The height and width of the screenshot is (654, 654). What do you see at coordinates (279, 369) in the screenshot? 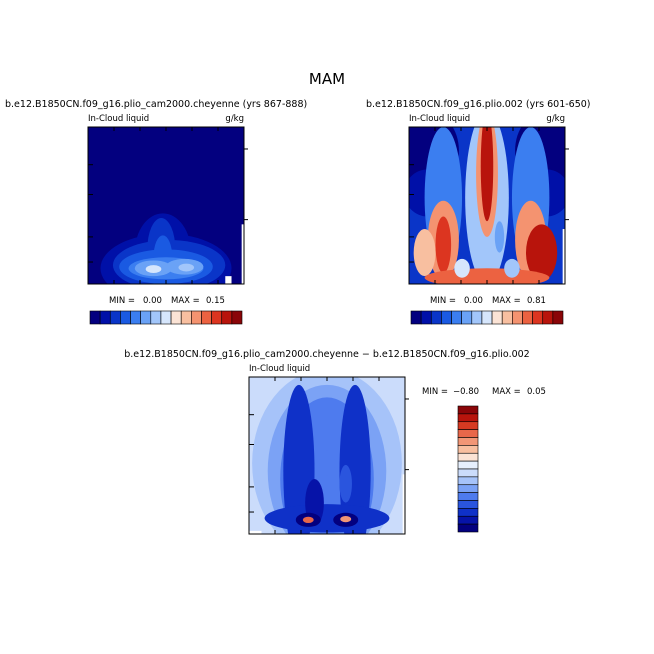
I see `panel3-variable: In-Cloud liquid` at bounding box center [279, 369].